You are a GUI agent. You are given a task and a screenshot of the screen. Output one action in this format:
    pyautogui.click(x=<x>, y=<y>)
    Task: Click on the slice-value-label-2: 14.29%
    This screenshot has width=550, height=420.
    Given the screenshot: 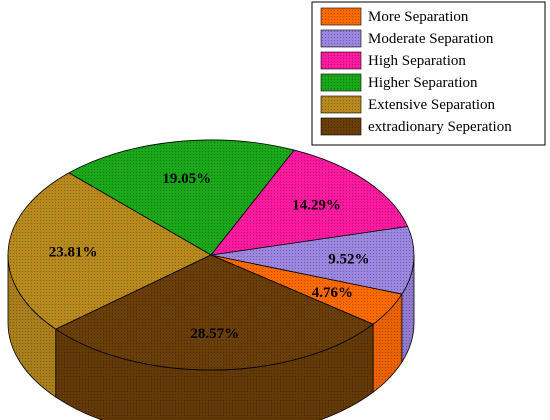 What is the action you would take?
    pyautogui.click(x=316, y=206)
    